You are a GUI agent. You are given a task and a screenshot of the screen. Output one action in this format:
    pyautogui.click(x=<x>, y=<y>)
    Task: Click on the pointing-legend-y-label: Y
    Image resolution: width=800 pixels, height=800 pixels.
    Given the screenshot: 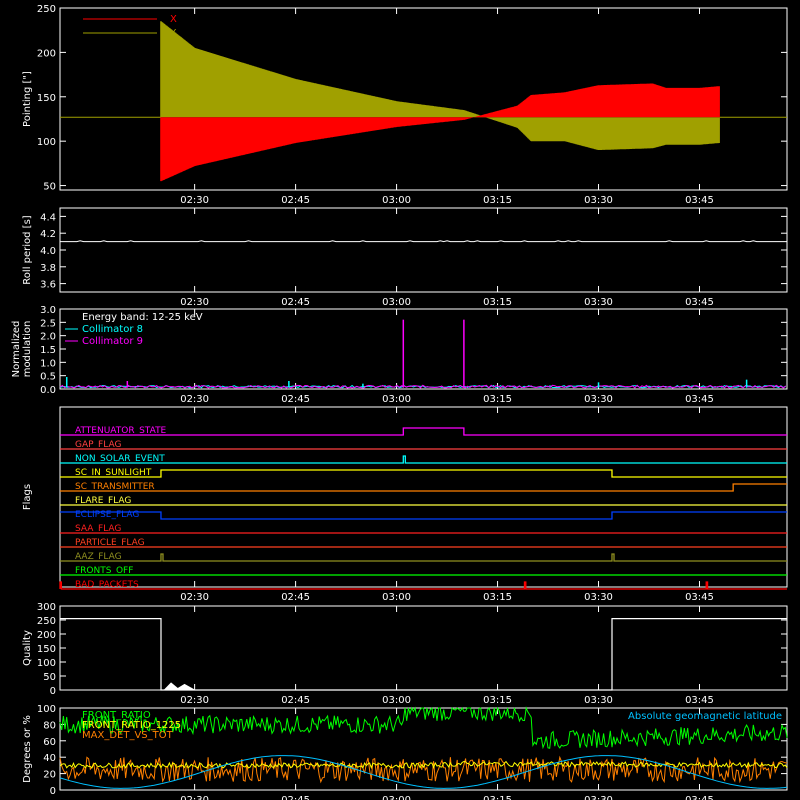 What is the action you would take?
    pyautogui.click(x=173, y=33)
    